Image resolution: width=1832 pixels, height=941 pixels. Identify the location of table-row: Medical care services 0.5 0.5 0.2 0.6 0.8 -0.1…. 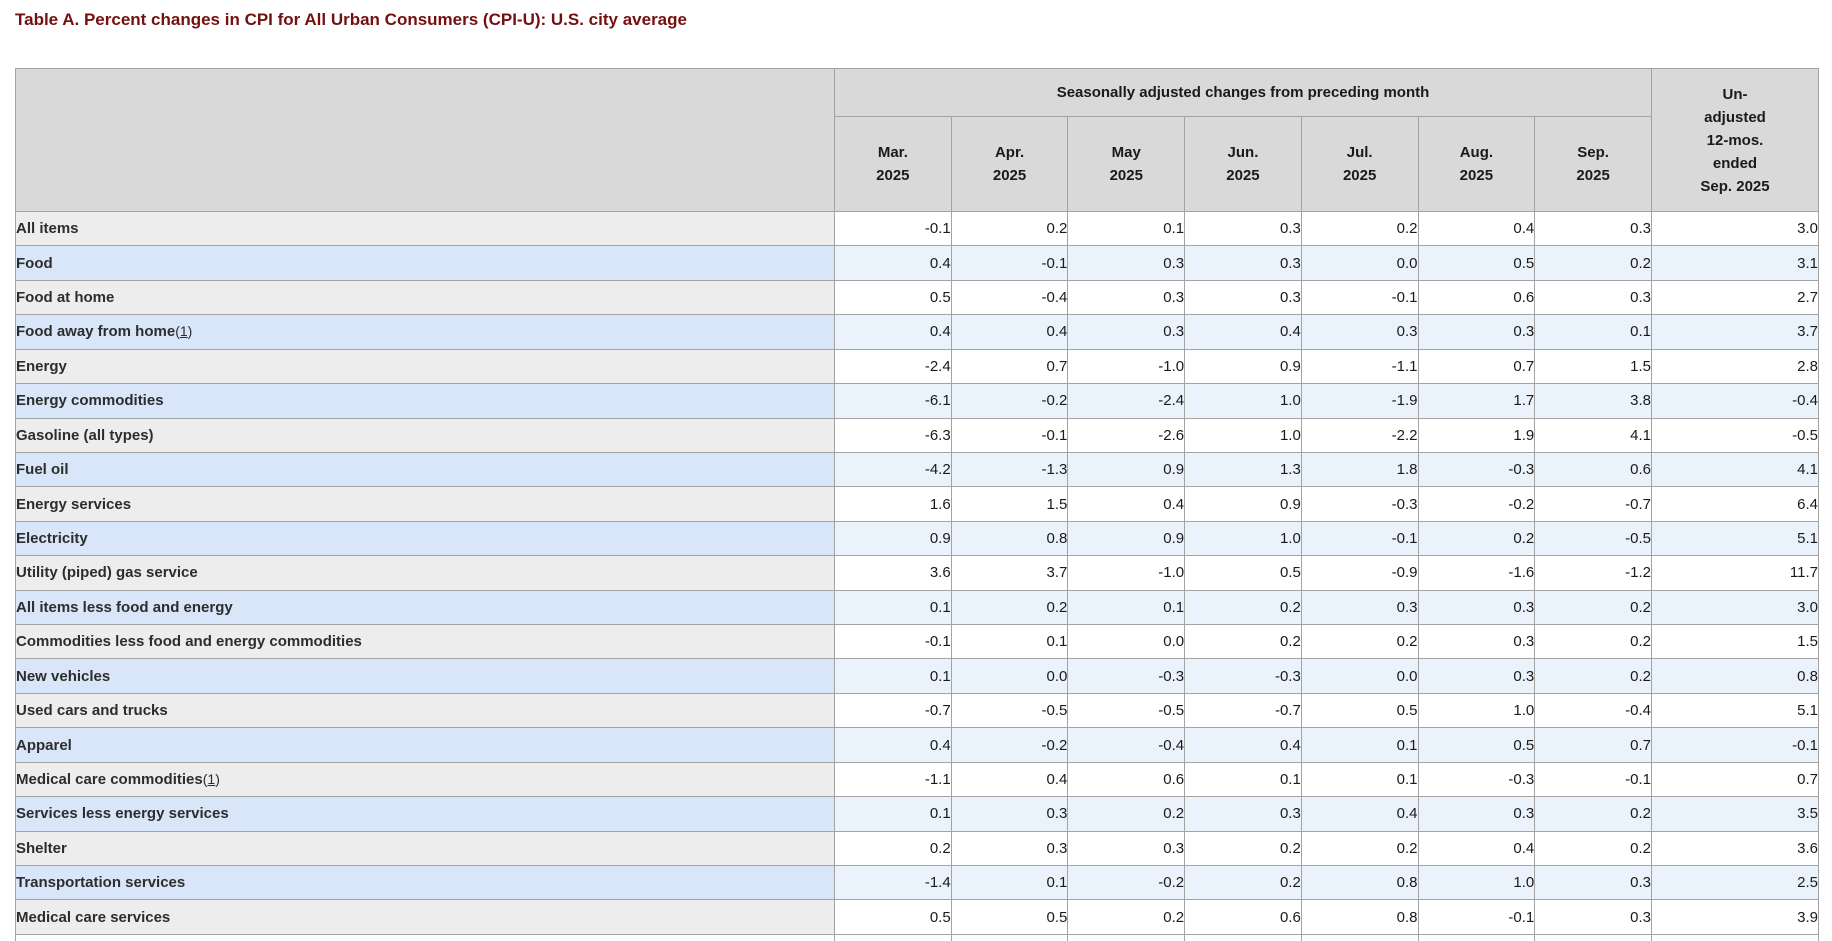
(917, 917).